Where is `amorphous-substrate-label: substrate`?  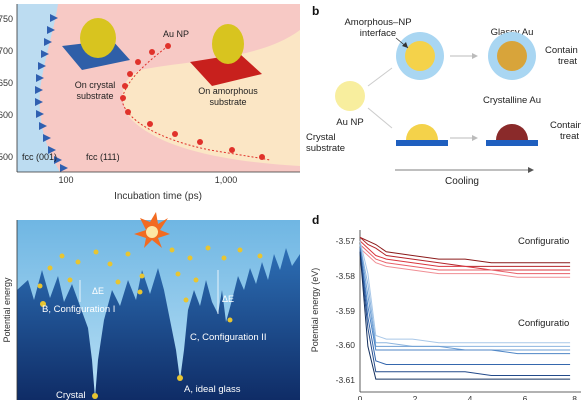 amorphous-substrate-label: substrate is located at coordinates (227, 102).